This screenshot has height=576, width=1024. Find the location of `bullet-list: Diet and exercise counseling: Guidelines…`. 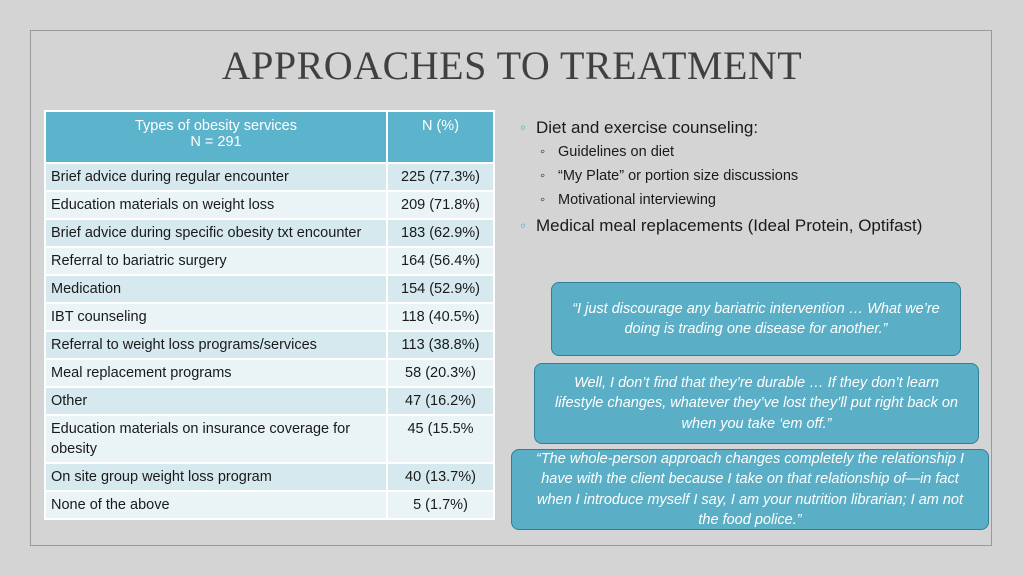

bullet-list: Diet and exercise counseling: Guidelines… is located at coordinates (721, 180).